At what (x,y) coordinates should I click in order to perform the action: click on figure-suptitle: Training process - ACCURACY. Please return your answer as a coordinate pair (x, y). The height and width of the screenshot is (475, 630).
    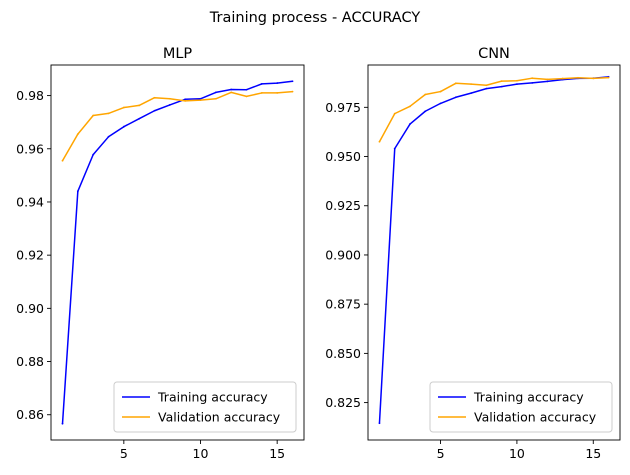
    Looking at the image, I should click on (315, 18).